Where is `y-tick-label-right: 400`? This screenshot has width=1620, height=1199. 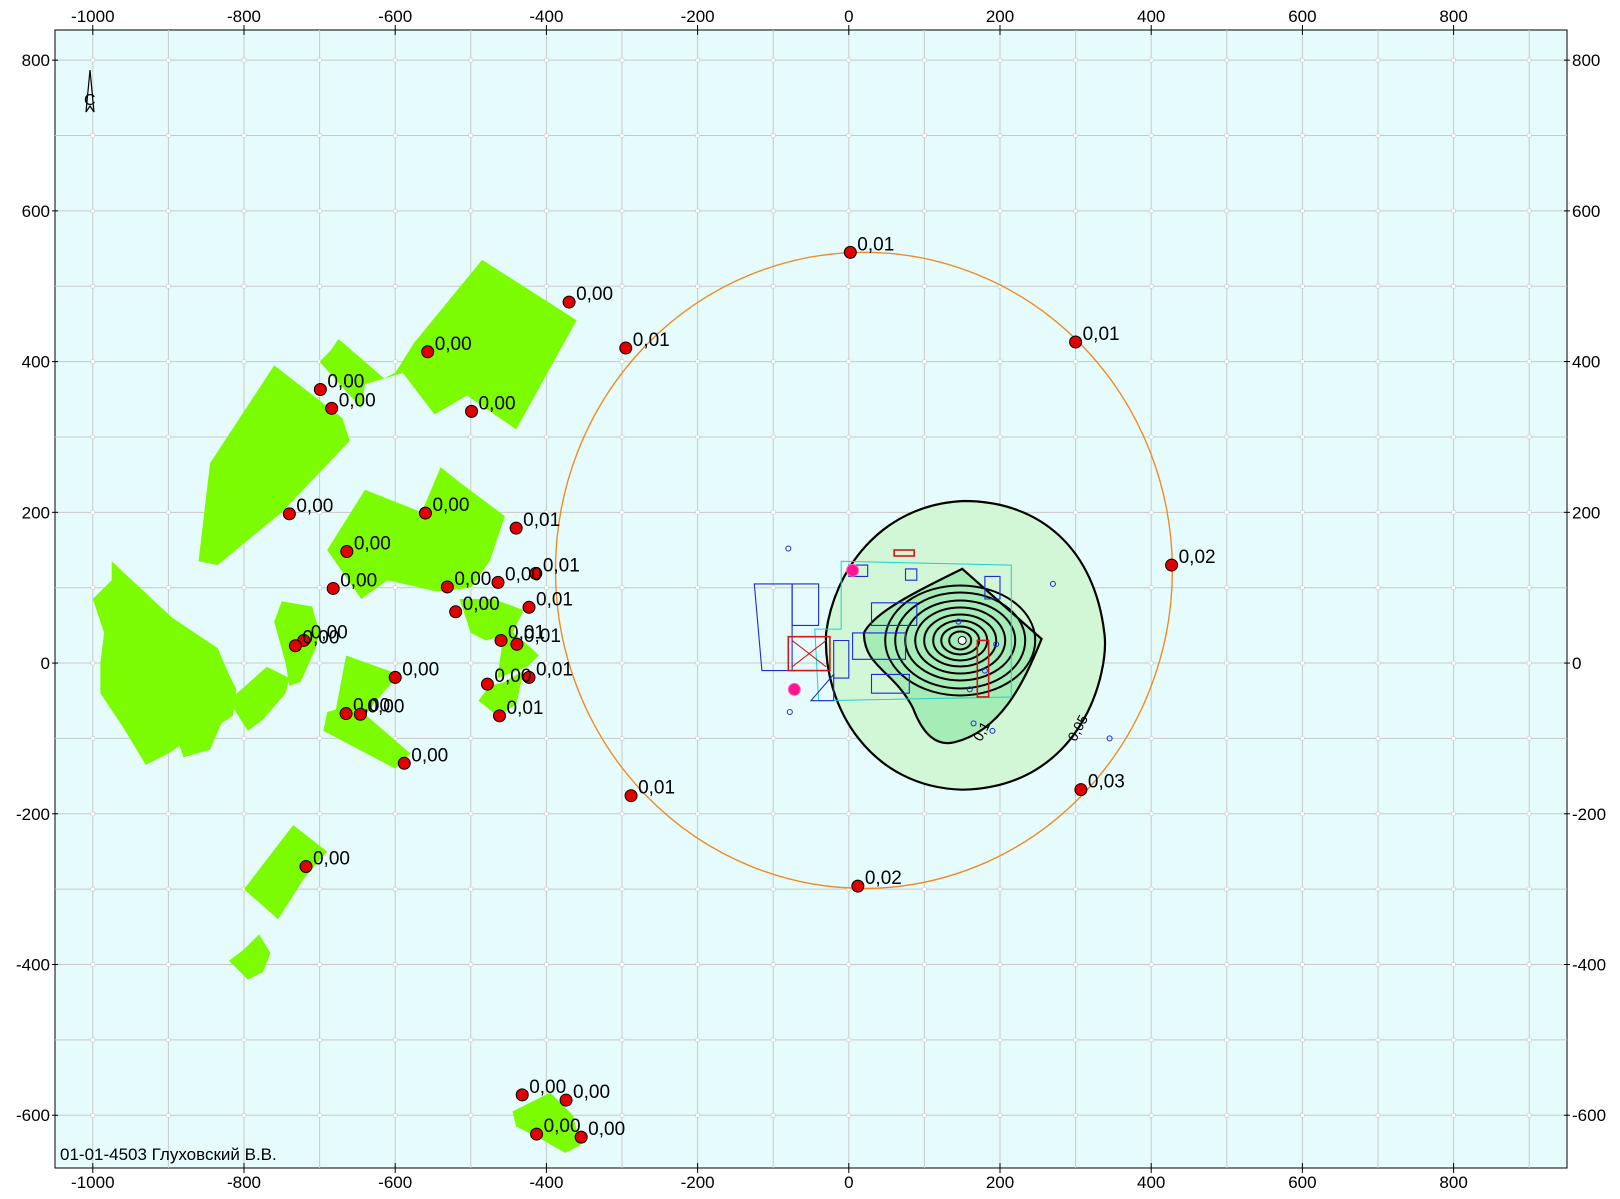
y-tick-label-right: 400 is located at coordinates (1586, 362).